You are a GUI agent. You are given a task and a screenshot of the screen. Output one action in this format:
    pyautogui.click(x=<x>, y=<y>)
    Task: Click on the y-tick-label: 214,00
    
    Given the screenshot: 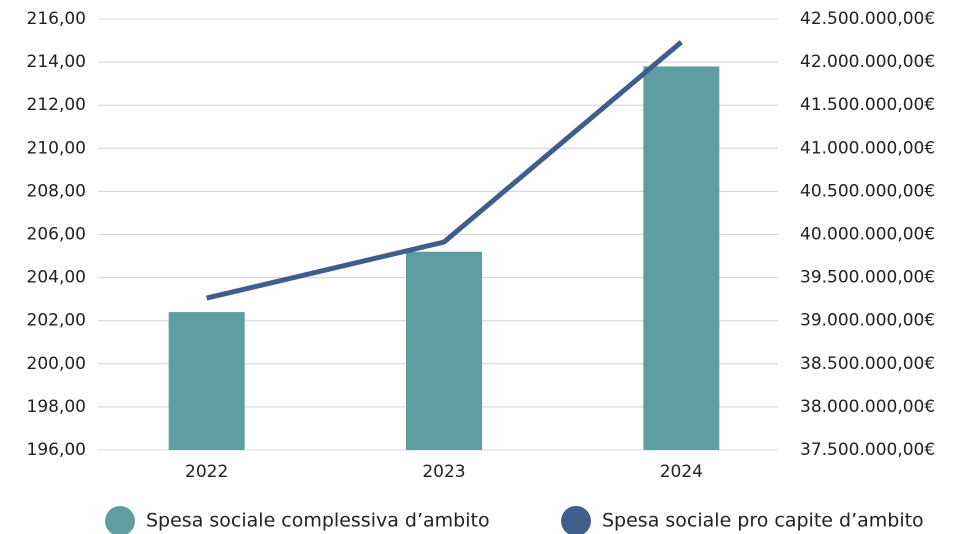 What is the action you would take?
    pyautogui.click(x=56, y=62)
    